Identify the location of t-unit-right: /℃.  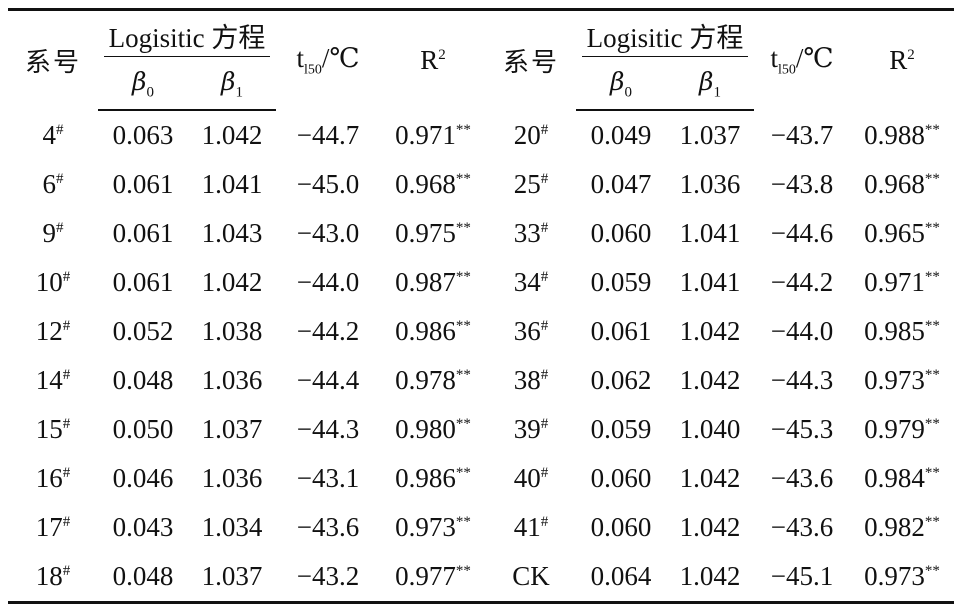
(814, 57).